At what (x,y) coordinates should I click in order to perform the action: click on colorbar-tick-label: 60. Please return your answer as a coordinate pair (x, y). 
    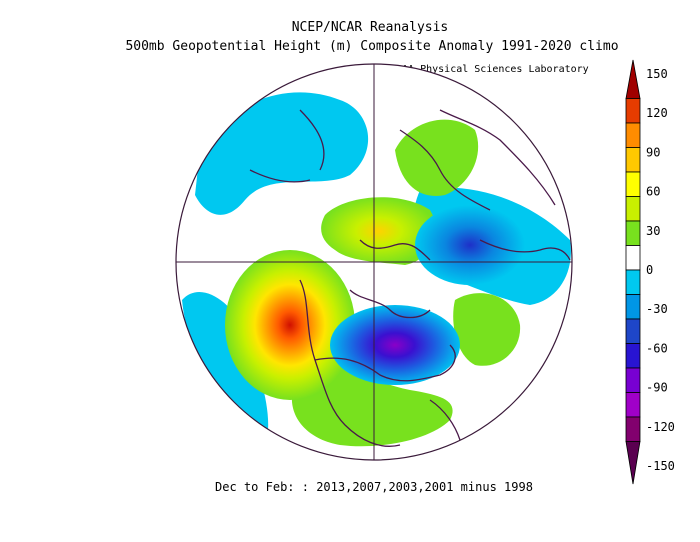
    Looking at the image, I should click on (653, 192).